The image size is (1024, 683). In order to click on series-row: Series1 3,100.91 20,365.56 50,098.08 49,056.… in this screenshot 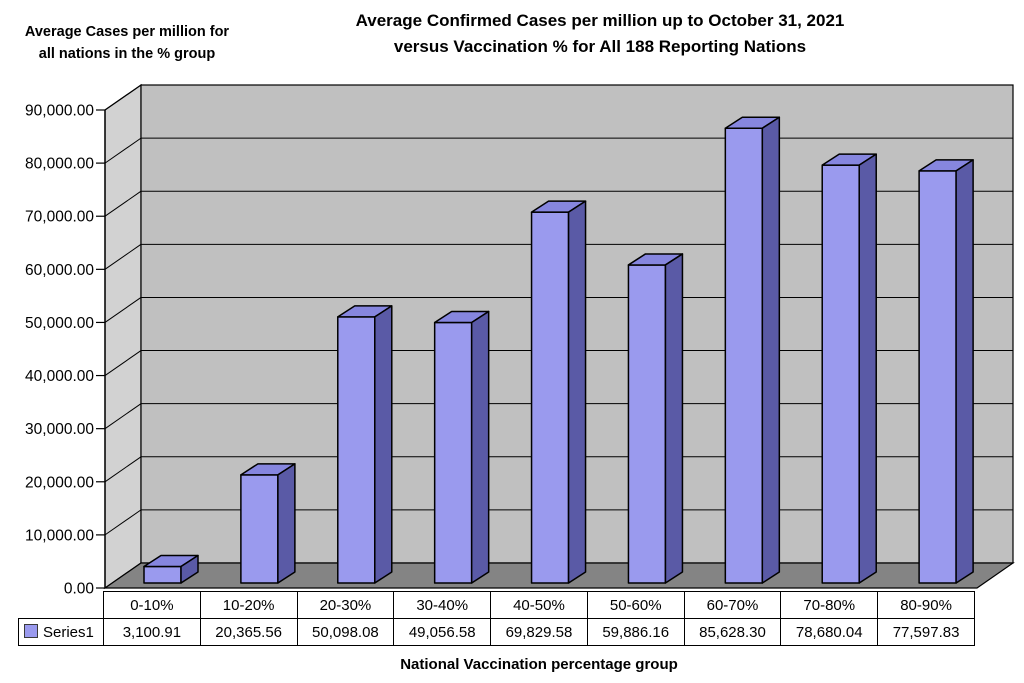, I will do `click(496, 632)`.